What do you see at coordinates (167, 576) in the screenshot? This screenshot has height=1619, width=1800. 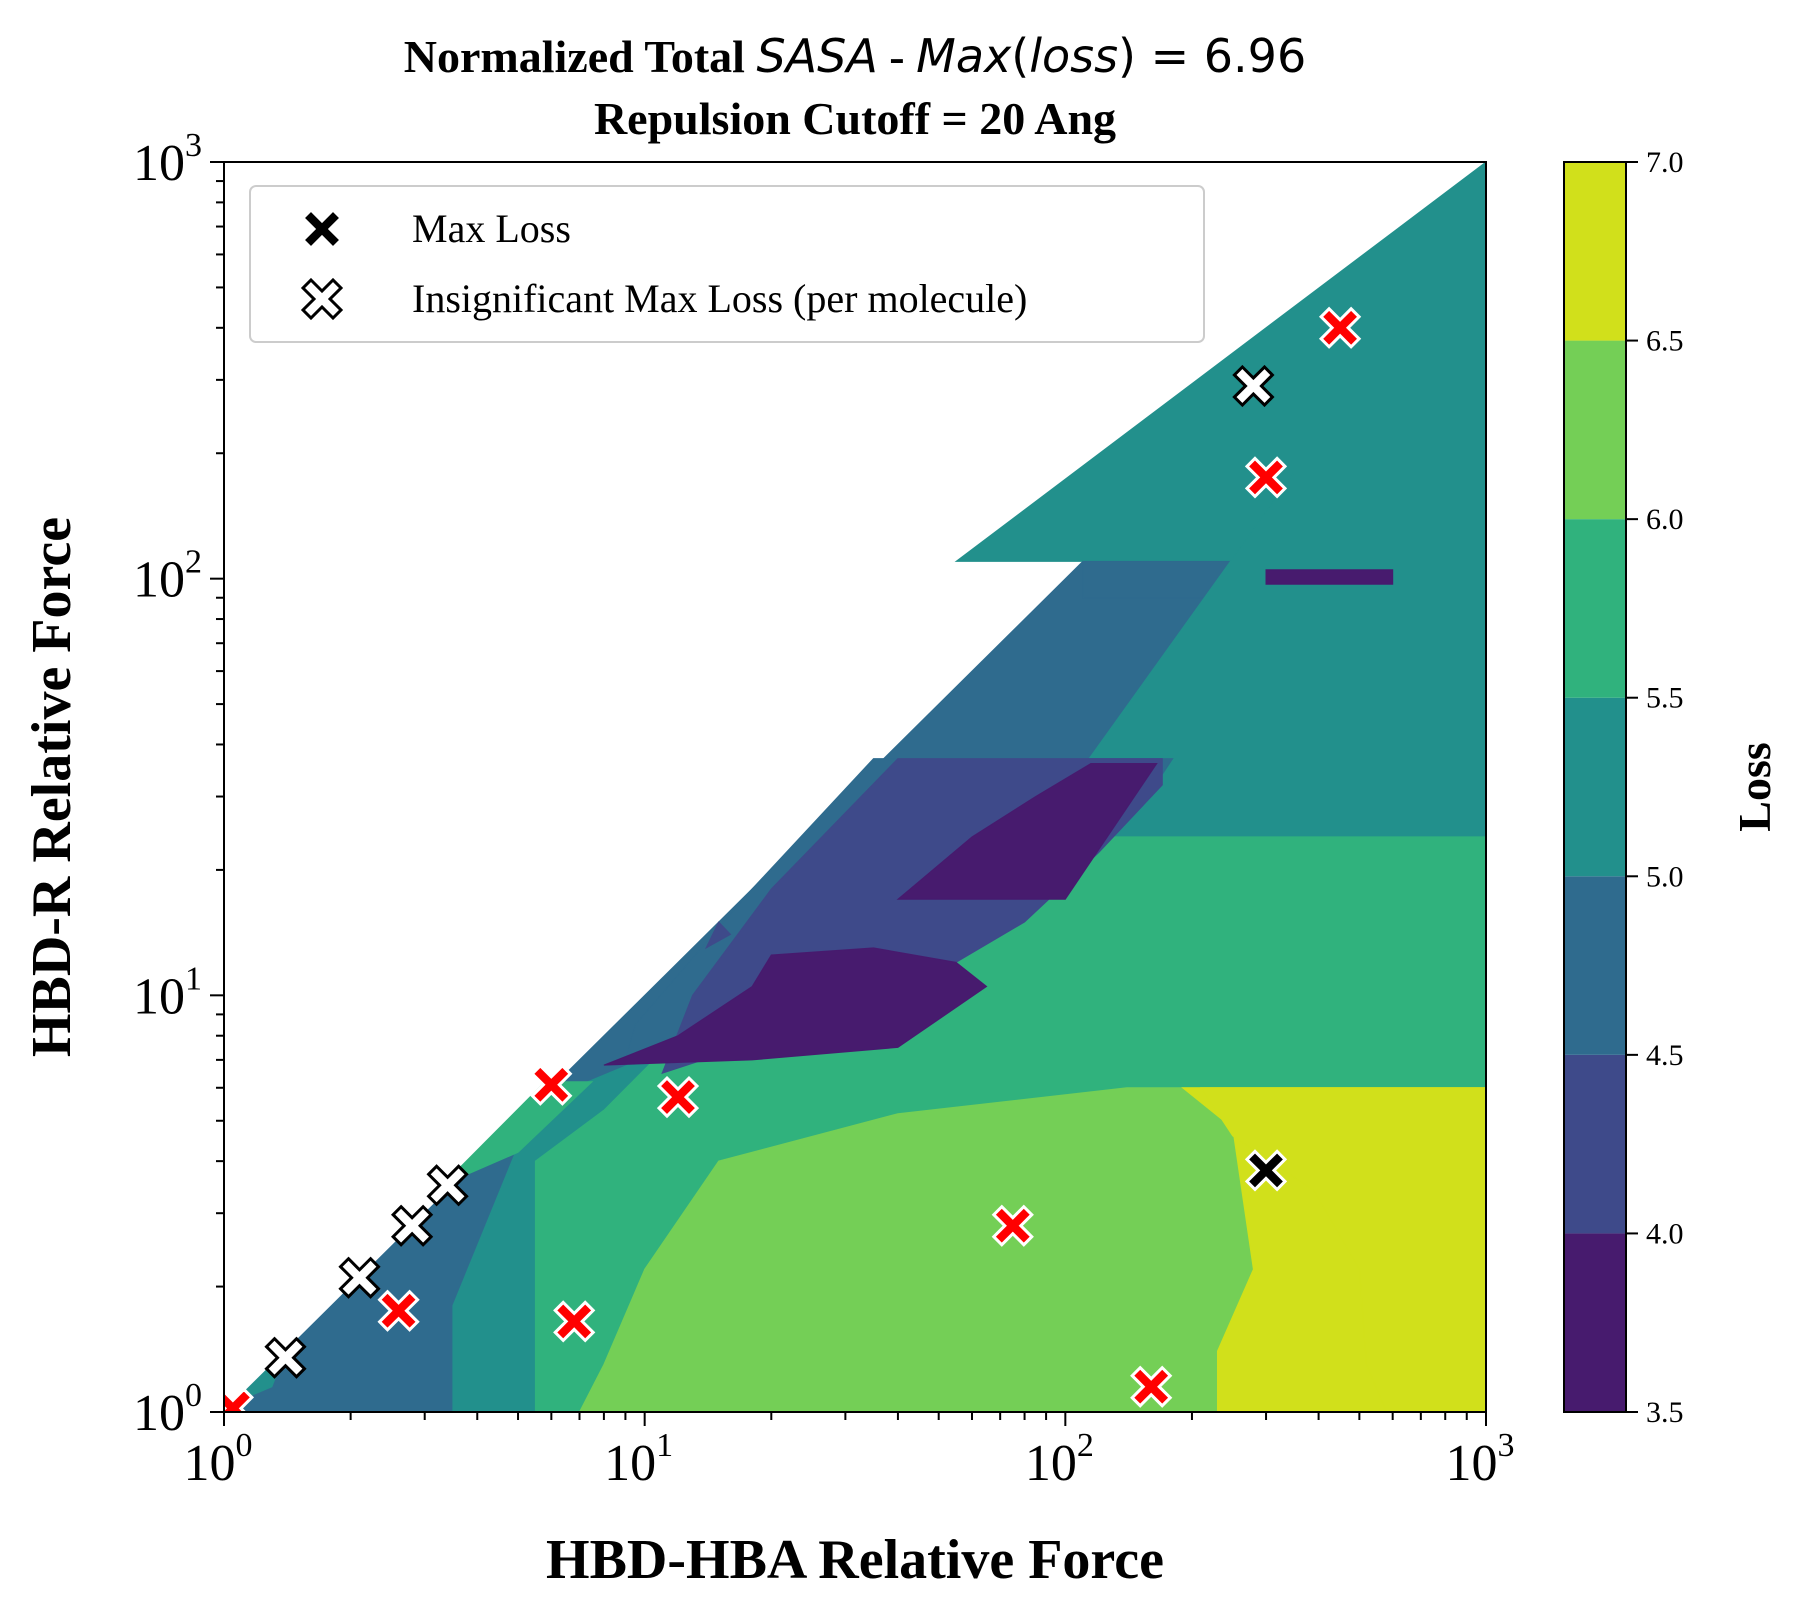 I see `y-tick-label-2: 10²` at bounding box center [167, 576].